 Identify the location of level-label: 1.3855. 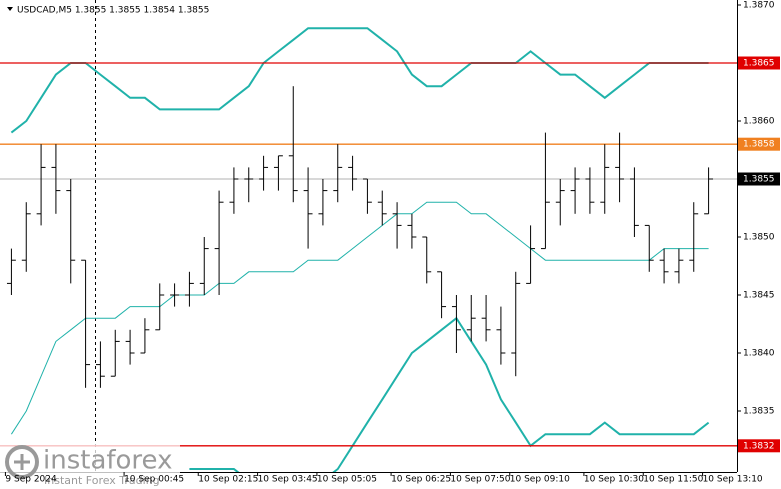
(759, 180).